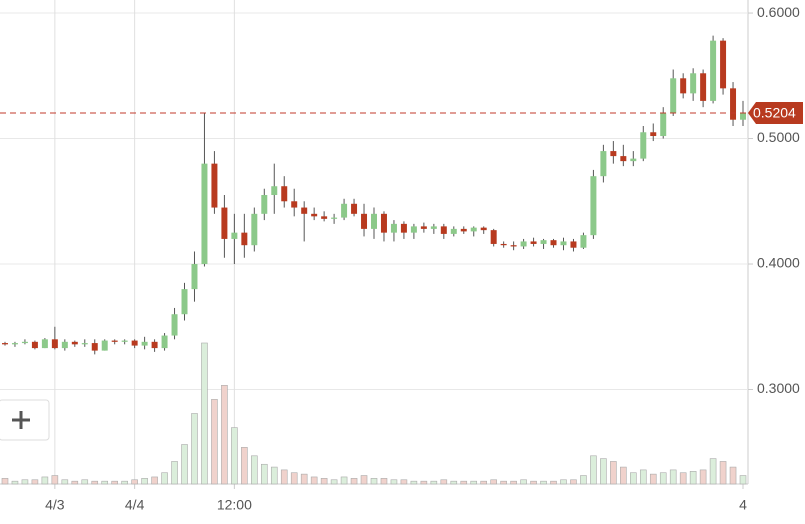 This screenshot has height=524, width=805. What do you see at coordinates (778, 137) in the screenshot?
I see `y-tick-label: 0.5000` at bounding box center [778, 137].